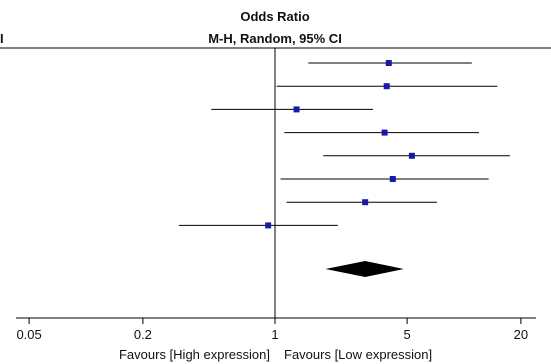 This screenshot has height=364, width=551. I want to click on header-title: Odds Ratio, so click(274, 16).